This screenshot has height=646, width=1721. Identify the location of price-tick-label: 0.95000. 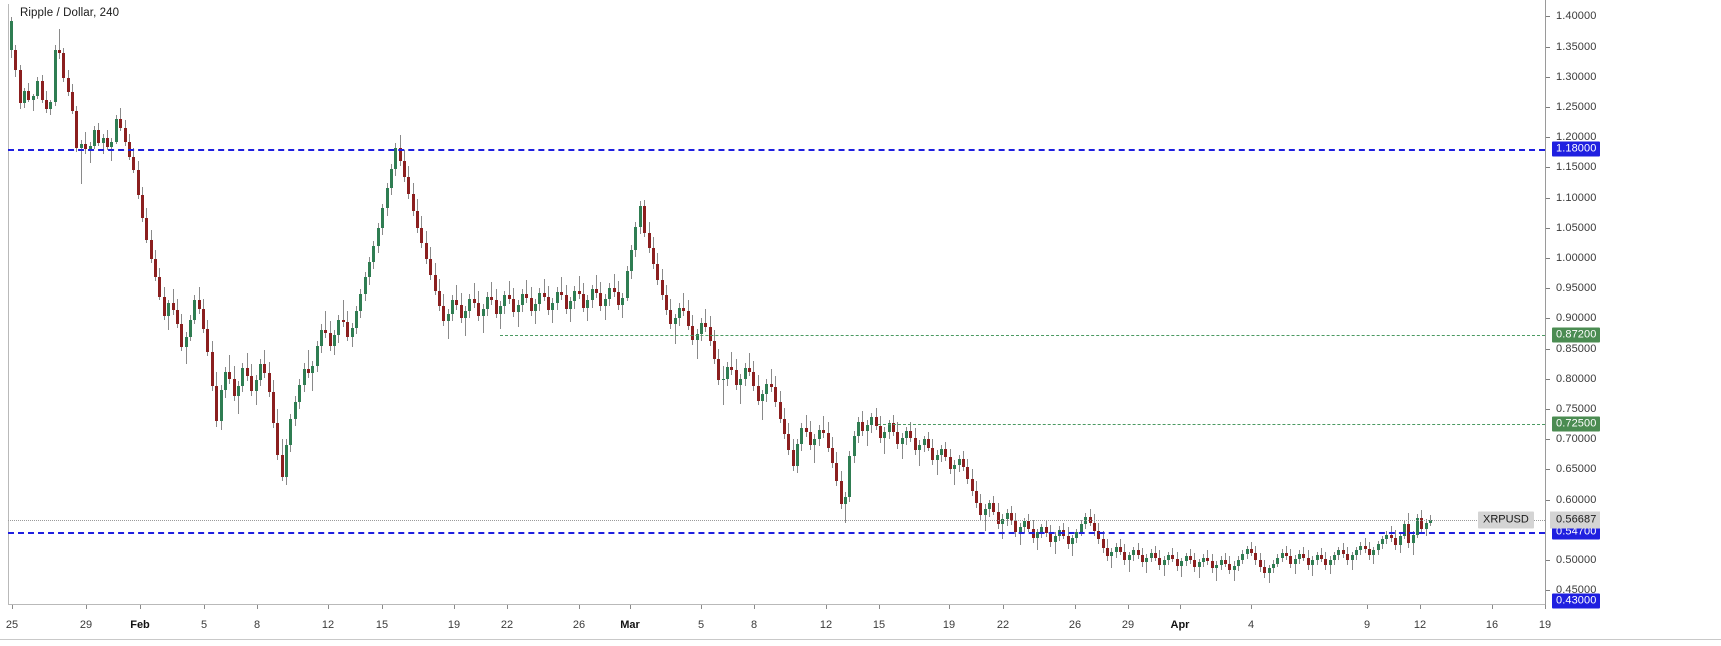
(1576, 288).